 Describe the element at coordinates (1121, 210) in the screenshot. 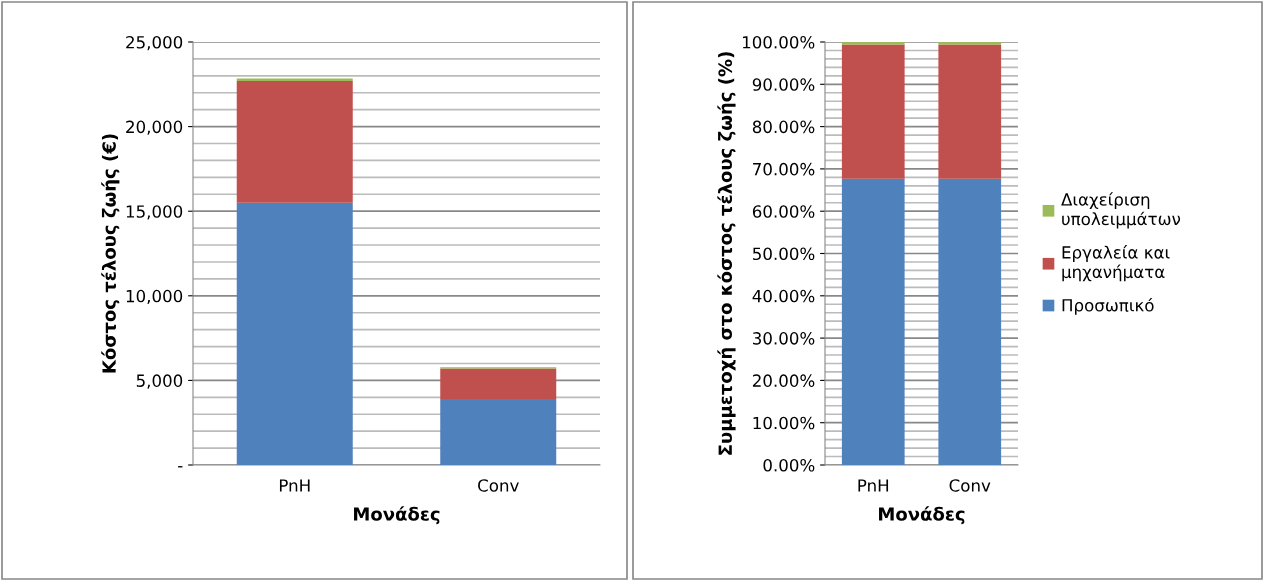

I see `legend-label: Διαχείριση υπολειμμάτων` at that location.